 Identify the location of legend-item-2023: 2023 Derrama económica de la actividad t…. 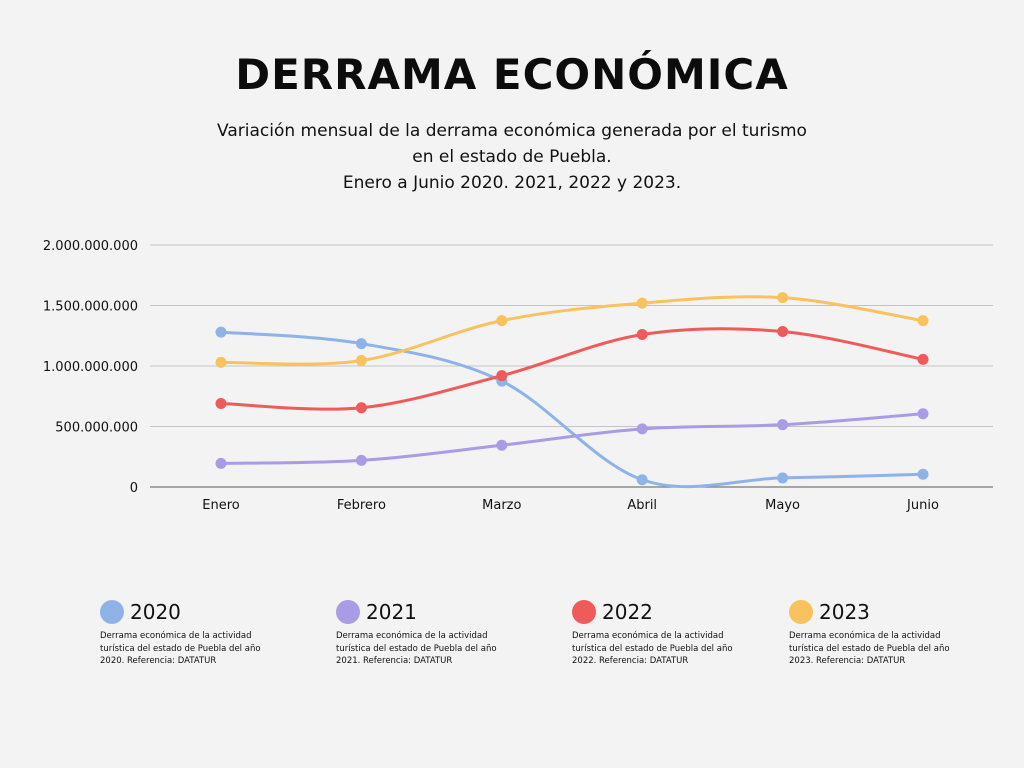
(879, 634).